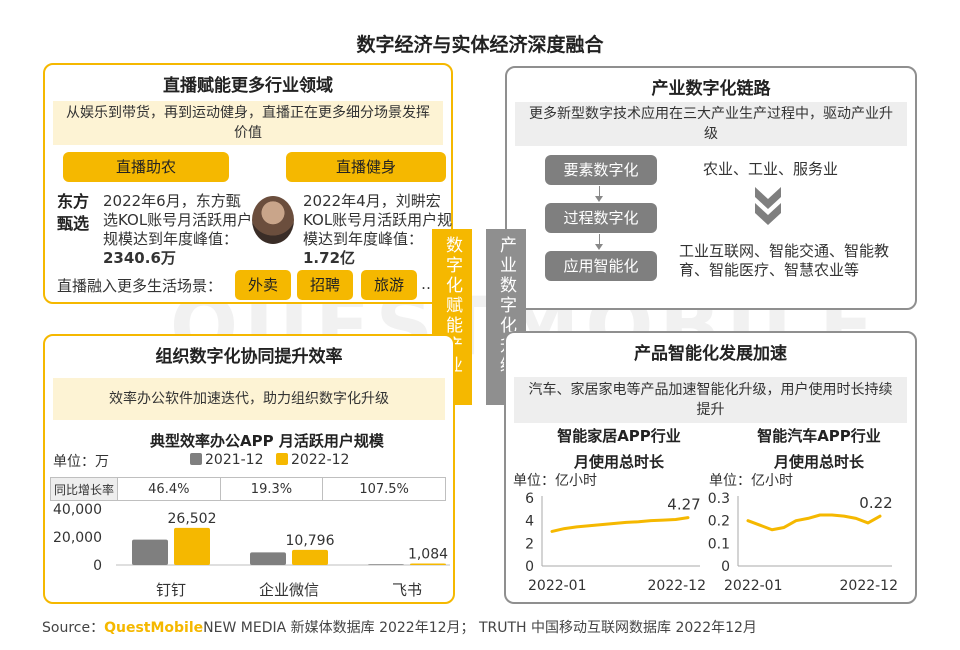  I want to click on growth-feishu: 107.5%, so click(384, 489).